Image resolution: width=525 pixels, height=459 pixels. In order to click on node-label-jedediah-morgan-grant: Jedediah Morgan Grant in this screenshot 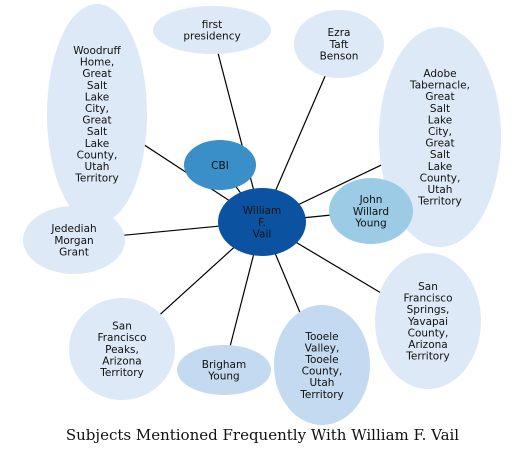, I will do `click(73, 240)`.